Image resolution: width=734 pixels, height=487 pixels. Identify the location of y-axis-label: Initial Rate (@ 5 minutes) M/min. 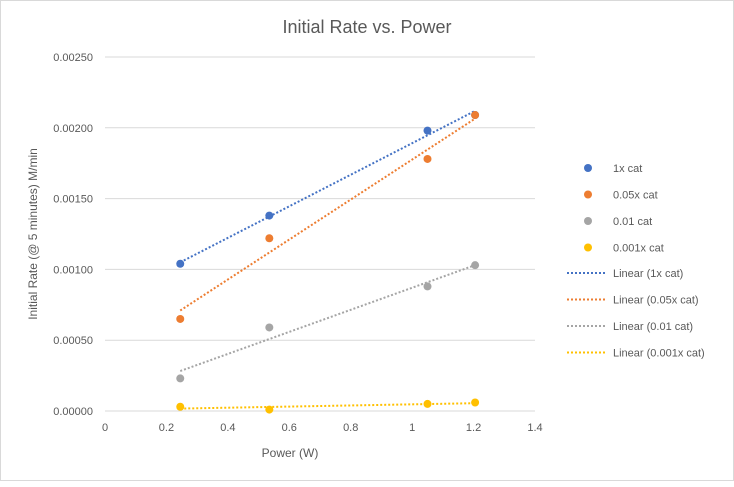
(33, 234).